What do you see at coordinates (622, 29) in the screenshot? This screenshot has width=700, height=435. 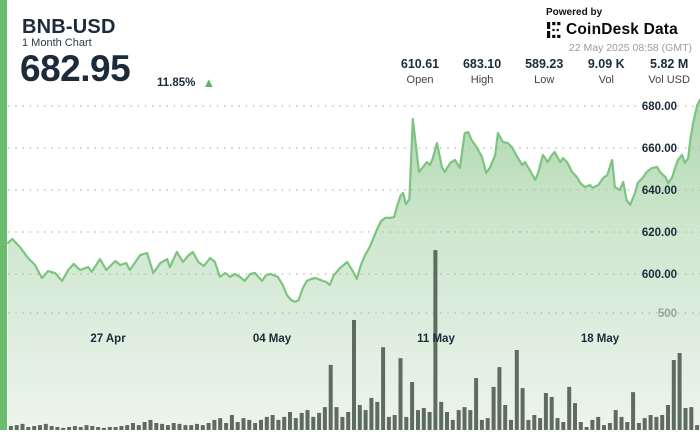 I see `brand-name: CoinDesk Data` at bounding box center [622, 29].